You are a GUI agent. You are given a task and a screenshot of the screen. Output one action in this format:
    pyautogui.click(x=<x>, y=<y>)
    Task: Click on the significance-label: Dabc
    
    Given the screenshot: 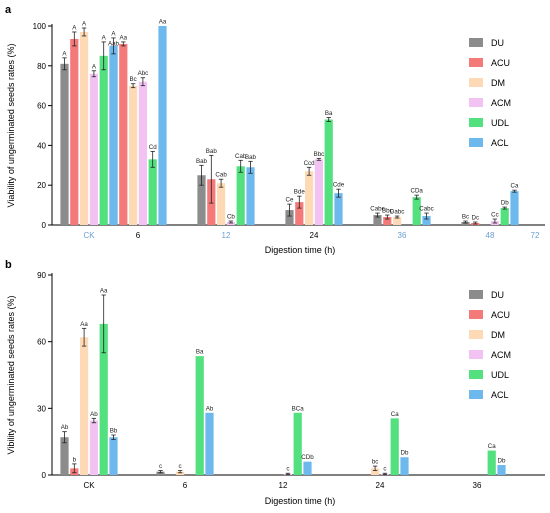 What is the action you would take?
    pyautogui.click(x=397, y=212)
    